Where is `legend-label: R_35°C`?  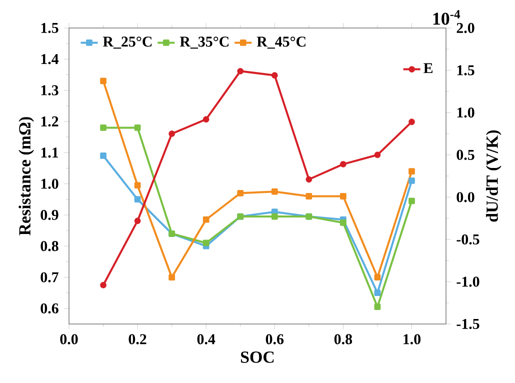 legend-label: R_35°C is located at coordinates (204, 42).